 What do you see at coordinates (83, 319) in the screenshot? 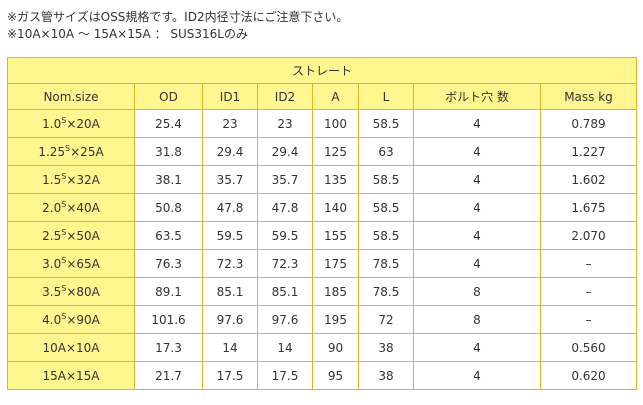
I see `nom-size-text: ×90A` at bounding box center [83, 319].